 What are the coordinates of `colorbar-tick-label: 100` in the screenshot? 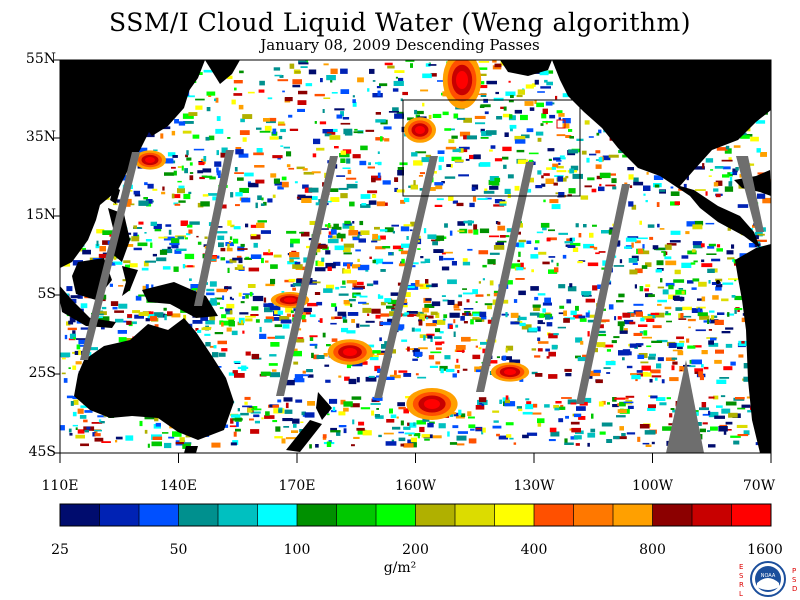 It's located at (297, 550).